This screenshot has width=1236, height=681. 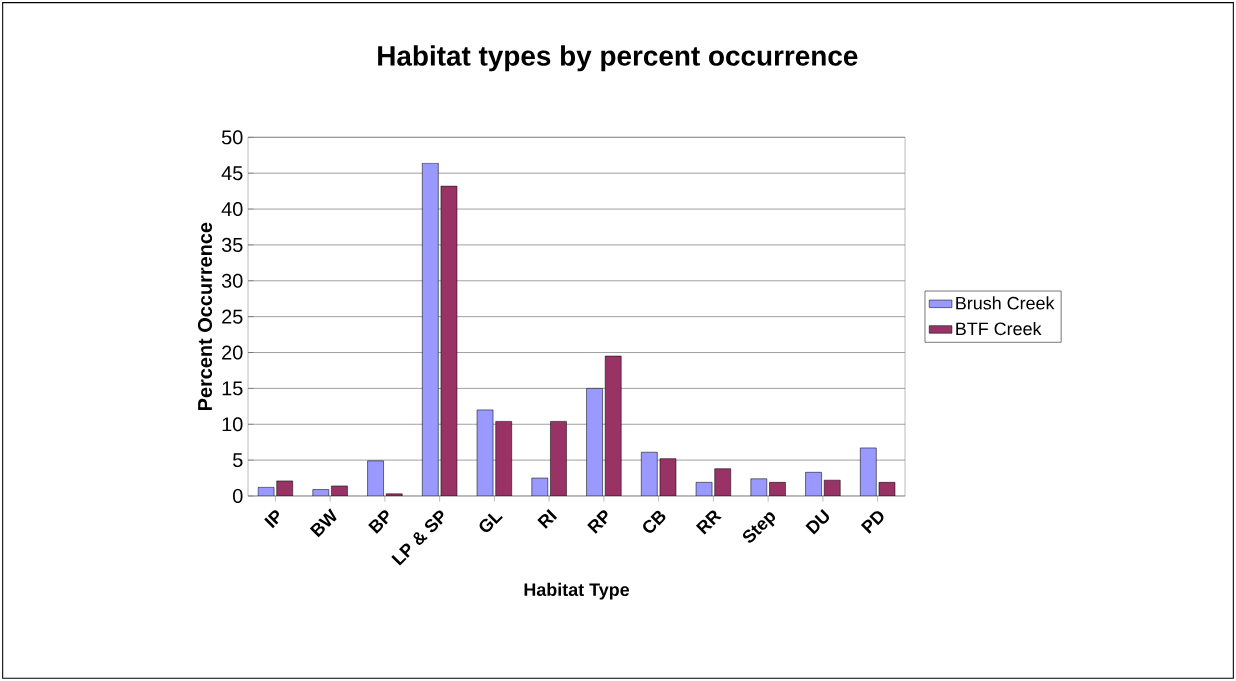 I want to click on x-tick-label: LP & SP, so click(x=417, y=538).